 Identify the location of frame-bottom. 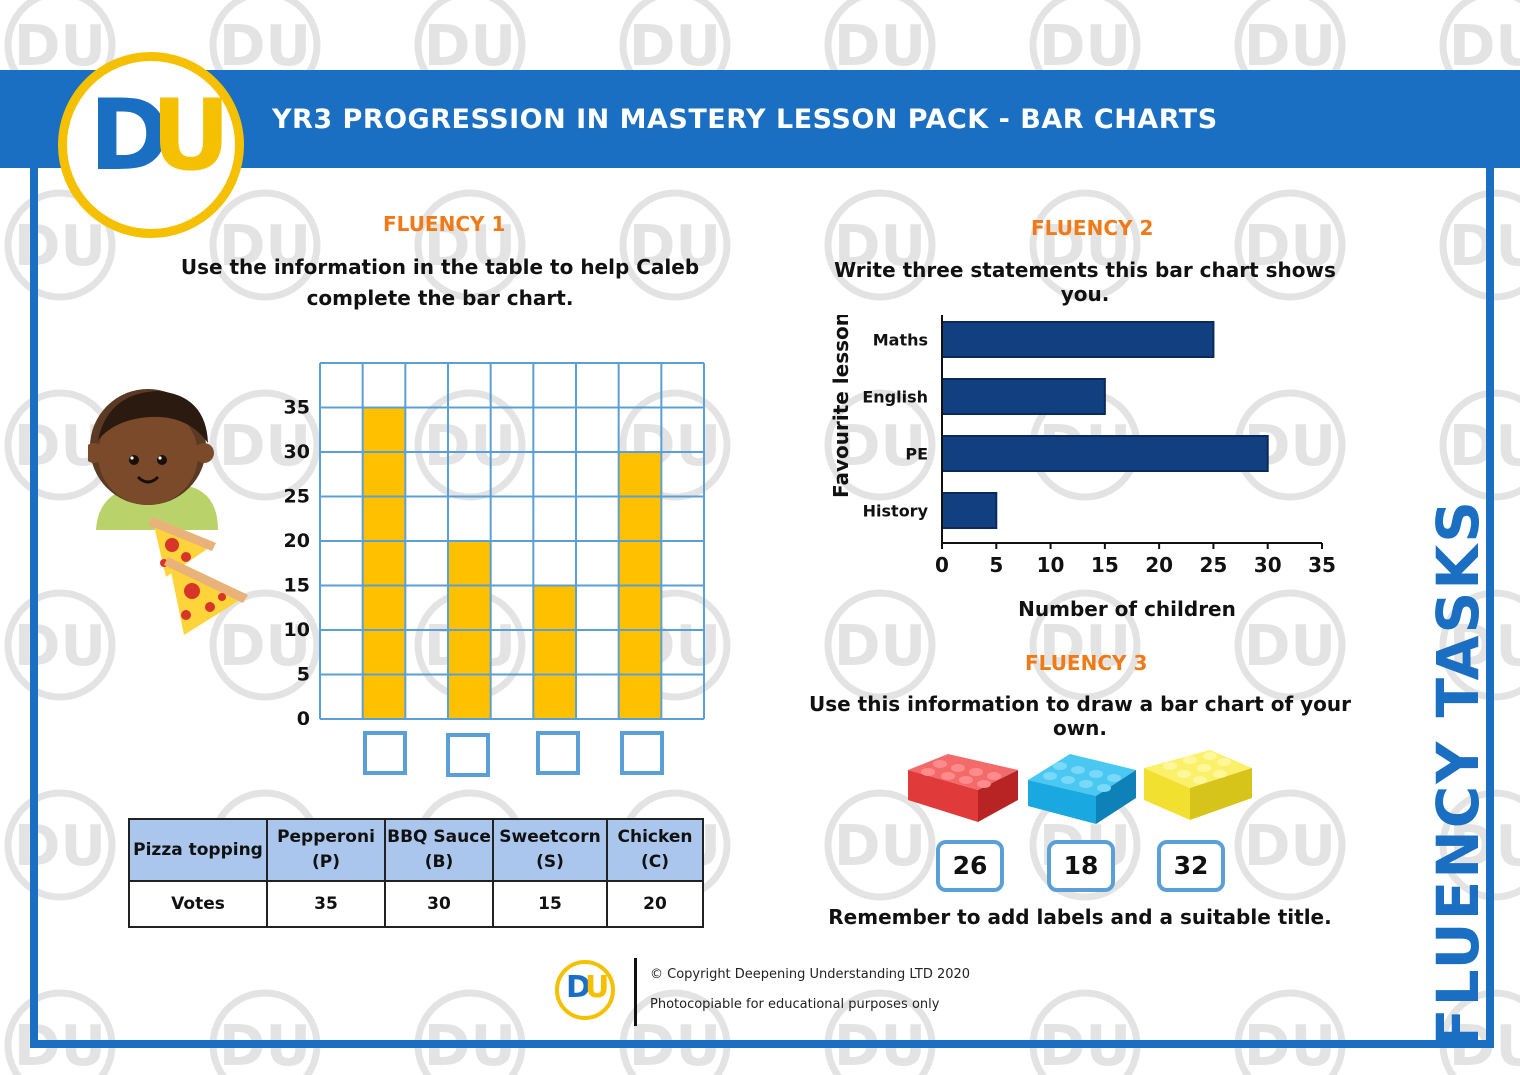
(762, 1044).